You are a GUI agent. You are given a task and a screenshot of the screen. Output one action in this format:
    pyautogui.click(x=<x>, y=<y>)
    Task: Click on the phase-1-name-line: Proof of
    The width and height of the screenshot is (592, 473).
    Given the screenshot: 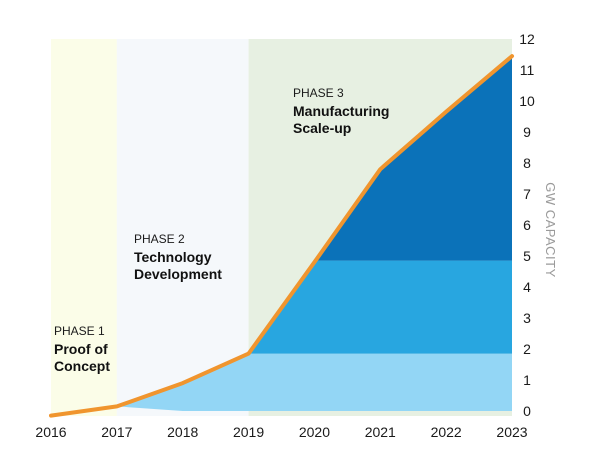 What is the action you would take?
    pyautogui.click(x=81, y=349)
    